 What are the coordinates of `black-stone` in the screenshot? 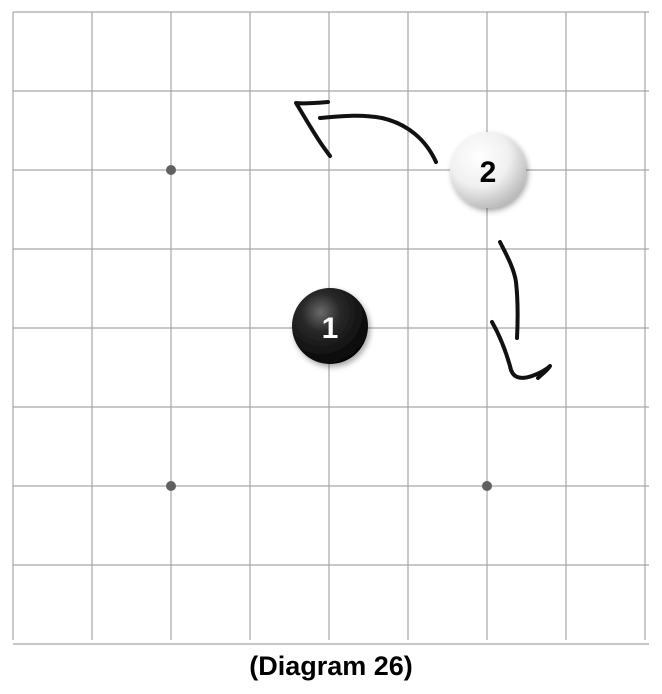 It's located at (330, 326).